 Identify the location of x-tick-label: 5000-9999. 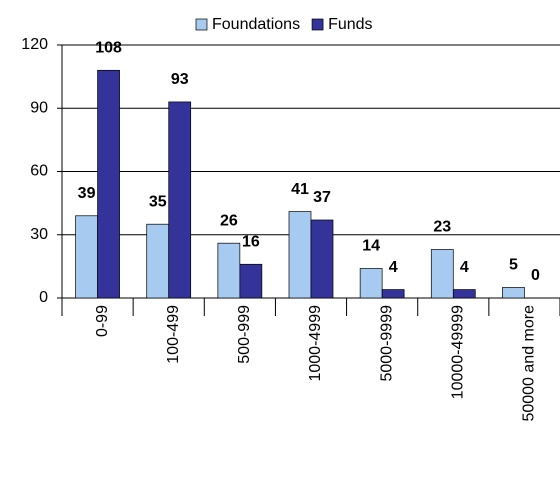
(386, 343).